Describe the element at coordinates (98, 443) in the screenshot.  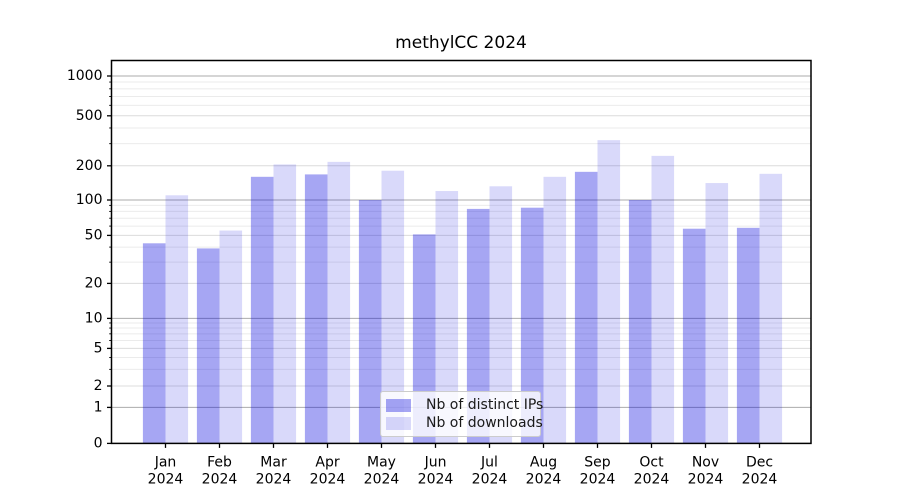
I see `y-tick-label: 0` at that location.